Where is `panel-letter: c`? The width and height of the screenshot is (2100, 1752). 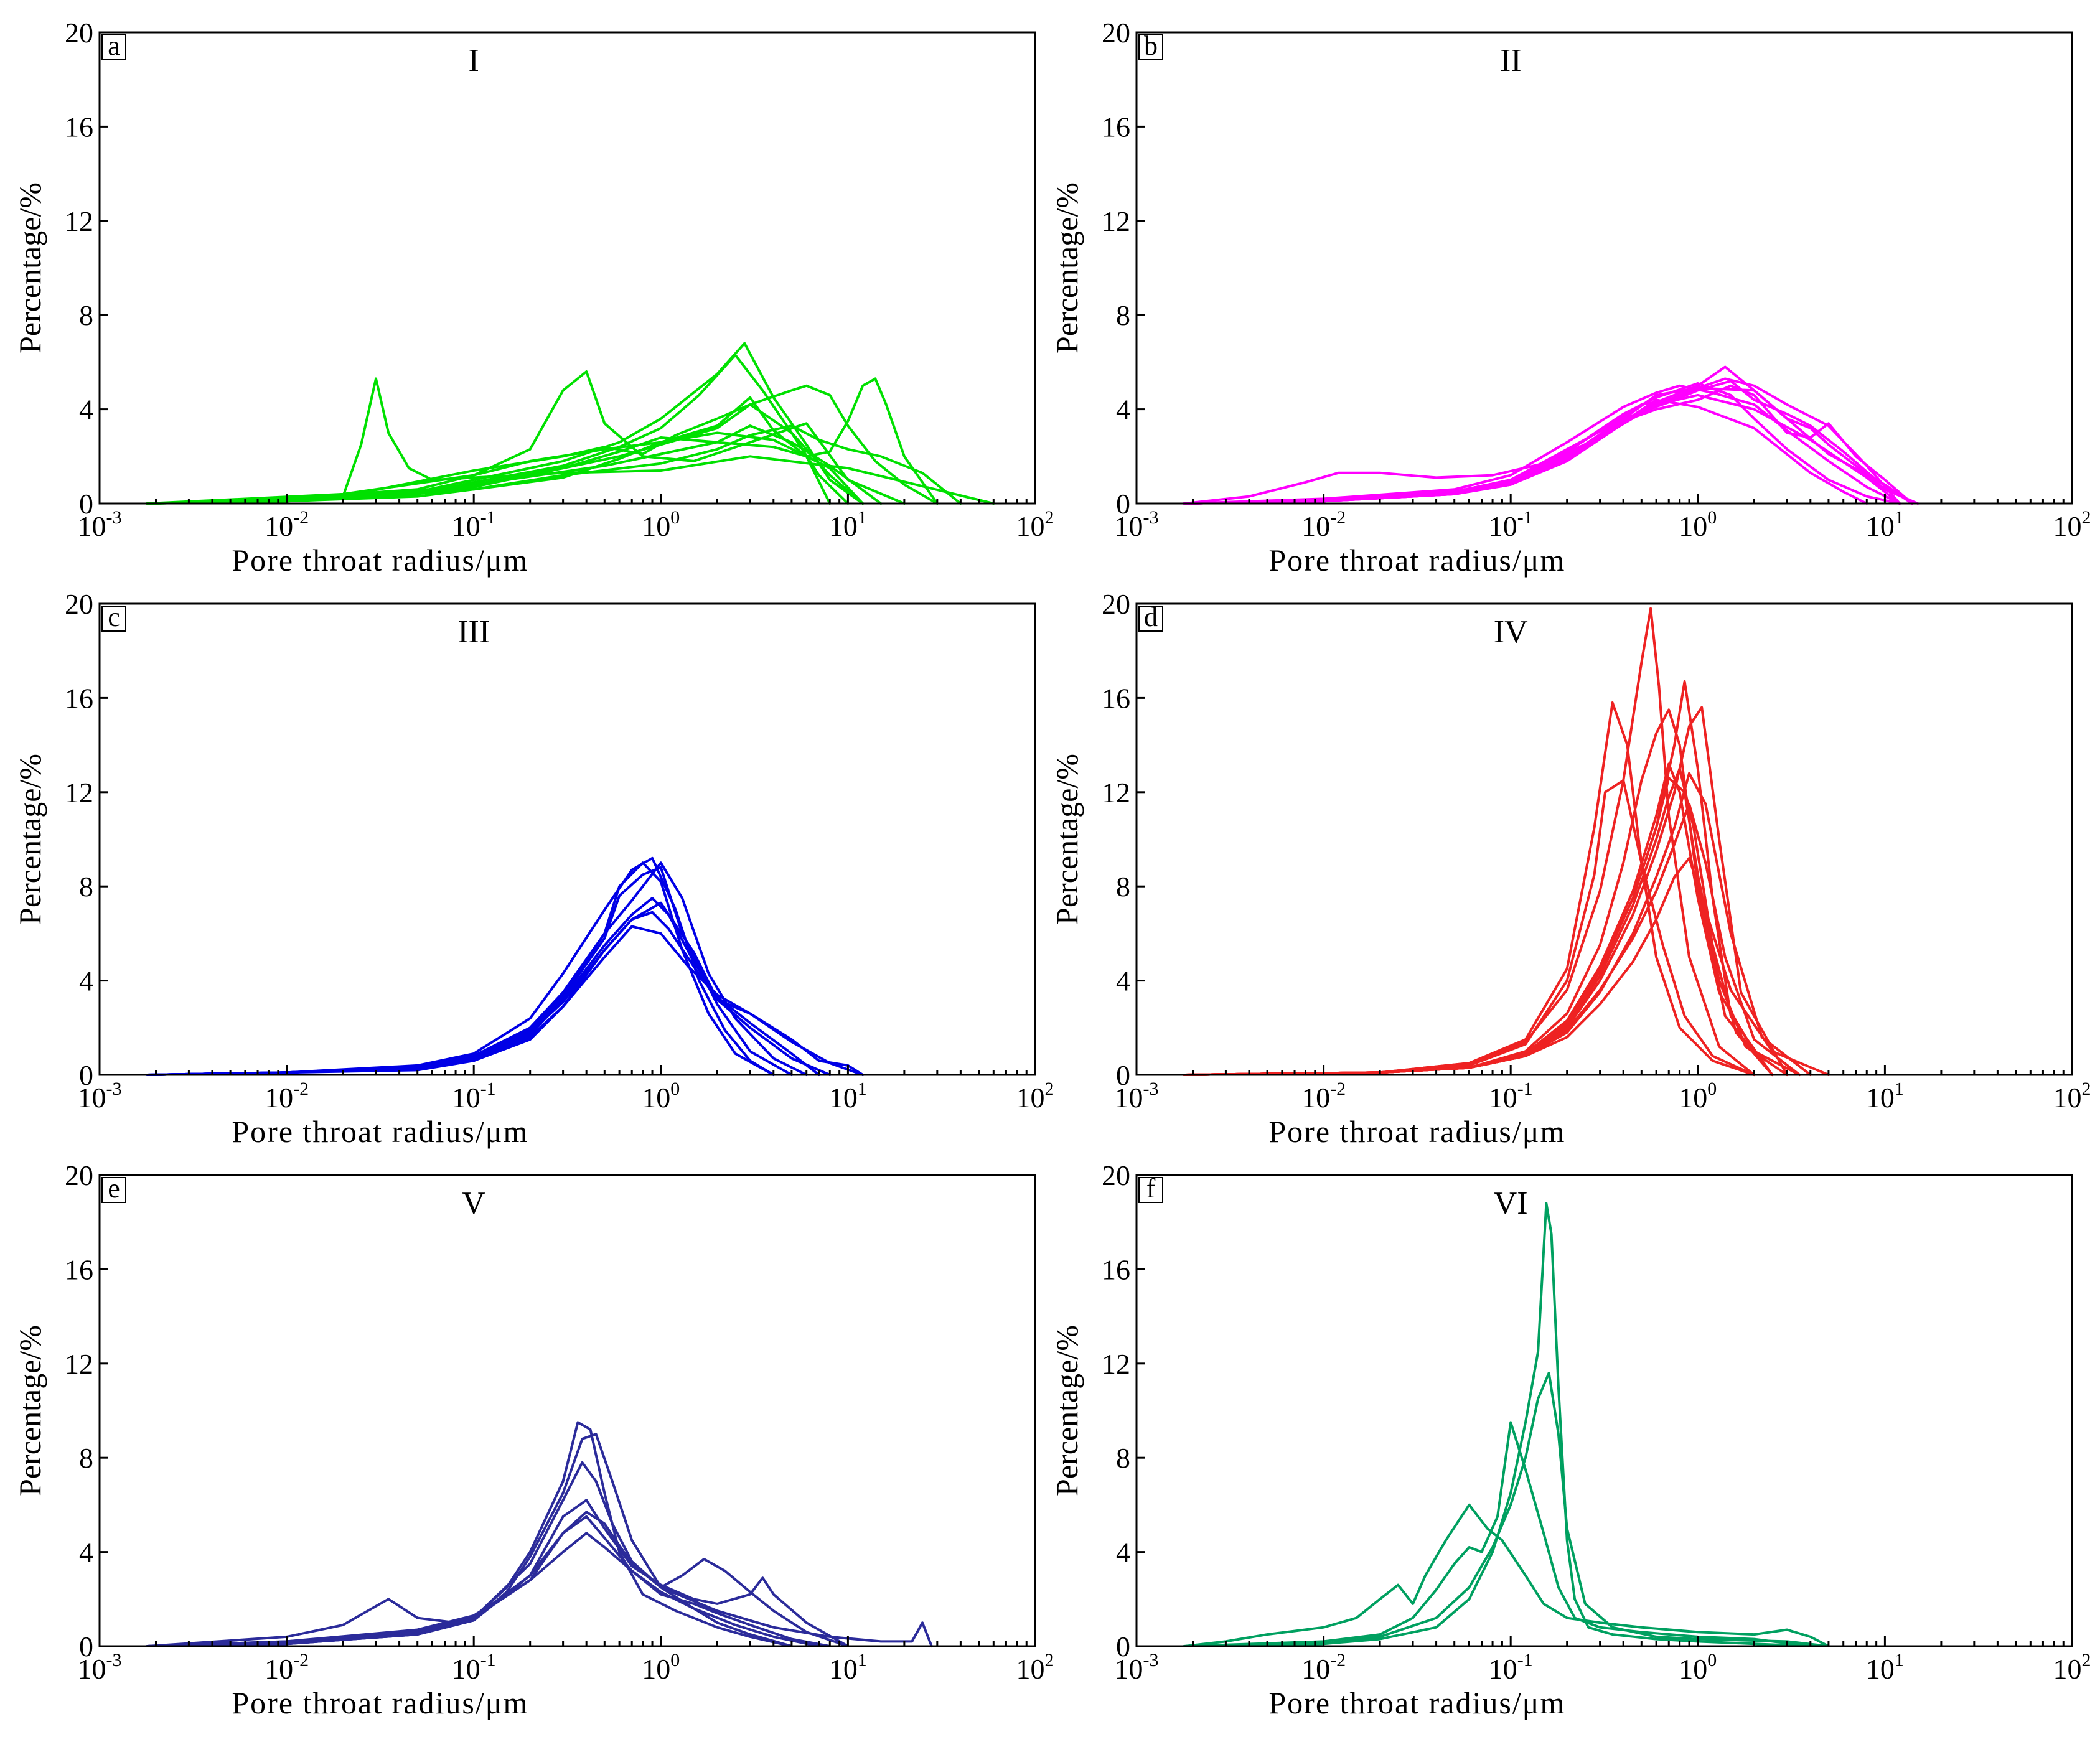 panel-letter: c is located at coordinates (114, 617).